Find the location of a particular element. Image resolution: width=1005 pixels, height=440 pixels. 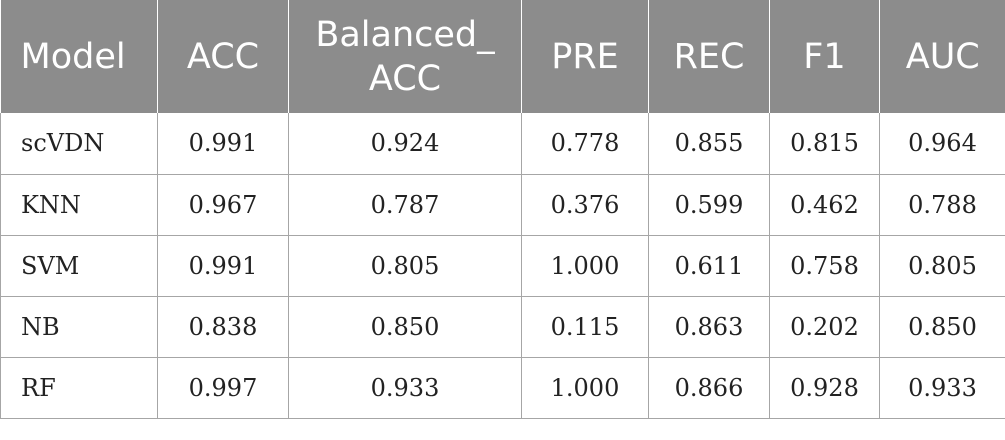

cell-f1: 0.815 is located at coordinates (824, 144).